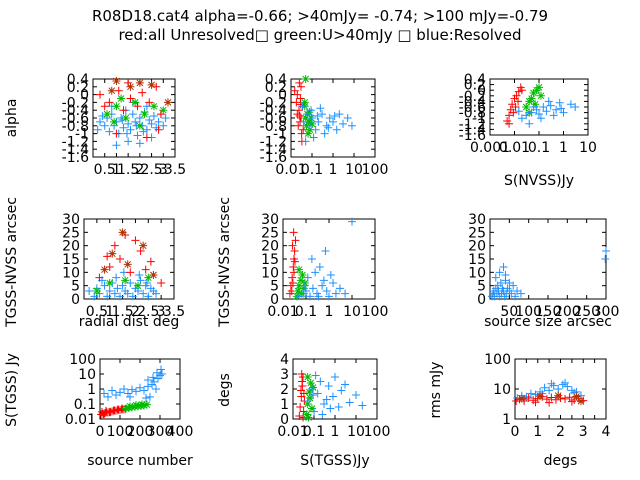 Image resolution: width=640 pixels, height=480 pixels. What do you see at coordinates (270, 220) in the screenshot?
I see `y-tick-label: 30` at bounding box center [270, 220].